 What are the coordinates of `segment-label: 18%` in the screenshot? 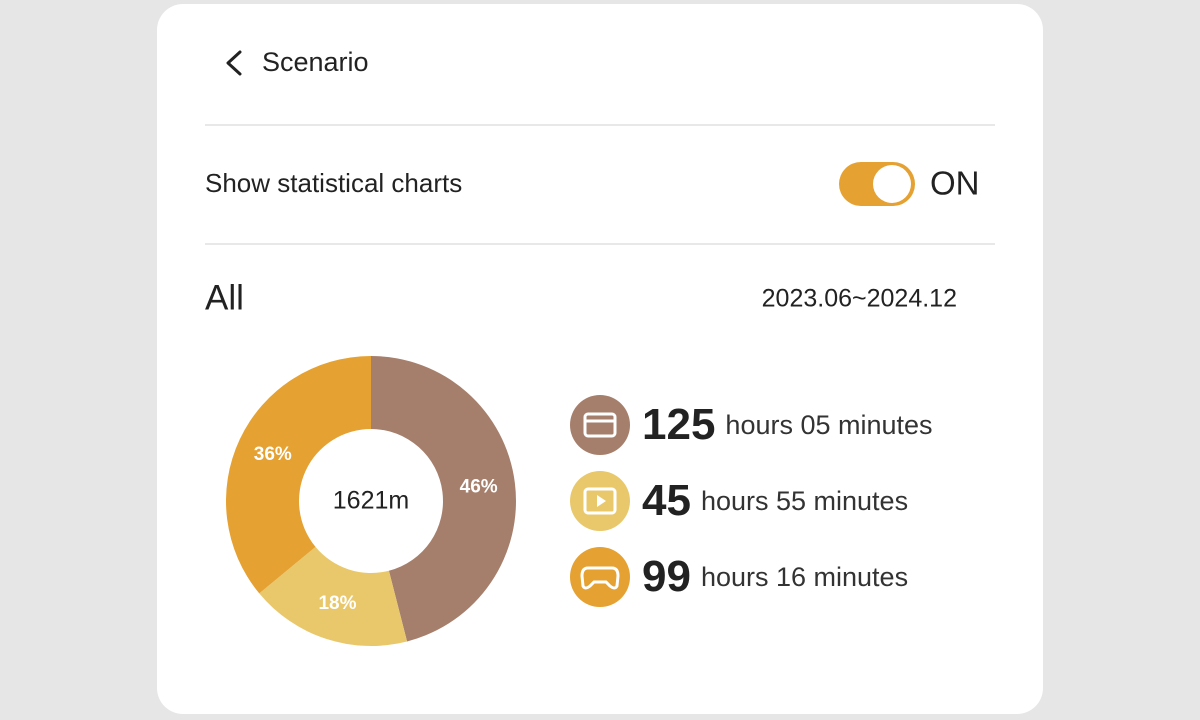 It's located at (337, 603).